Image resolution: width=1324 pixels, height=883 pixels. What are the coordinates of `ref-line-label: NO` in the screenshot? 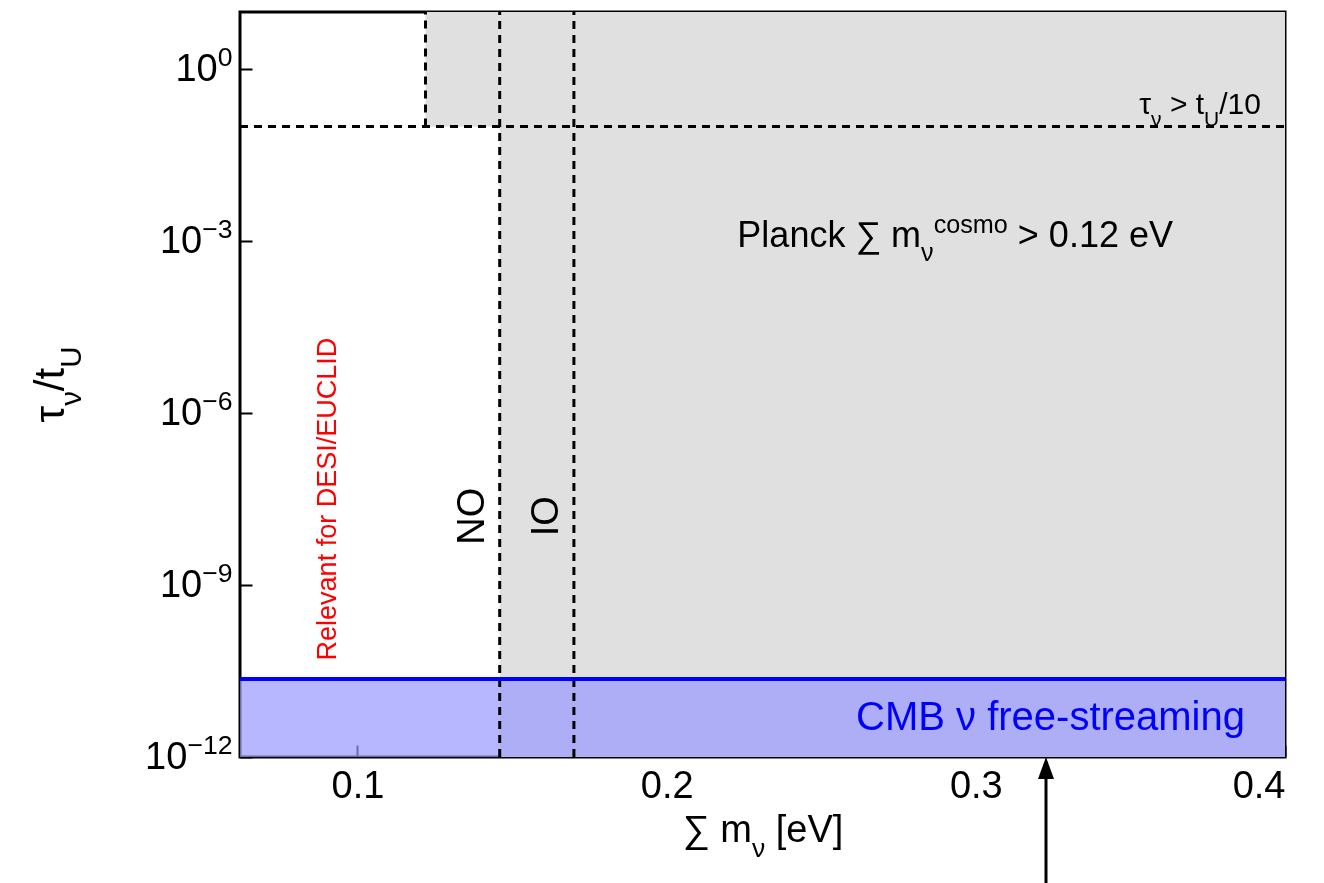 It's located at (470, 516).